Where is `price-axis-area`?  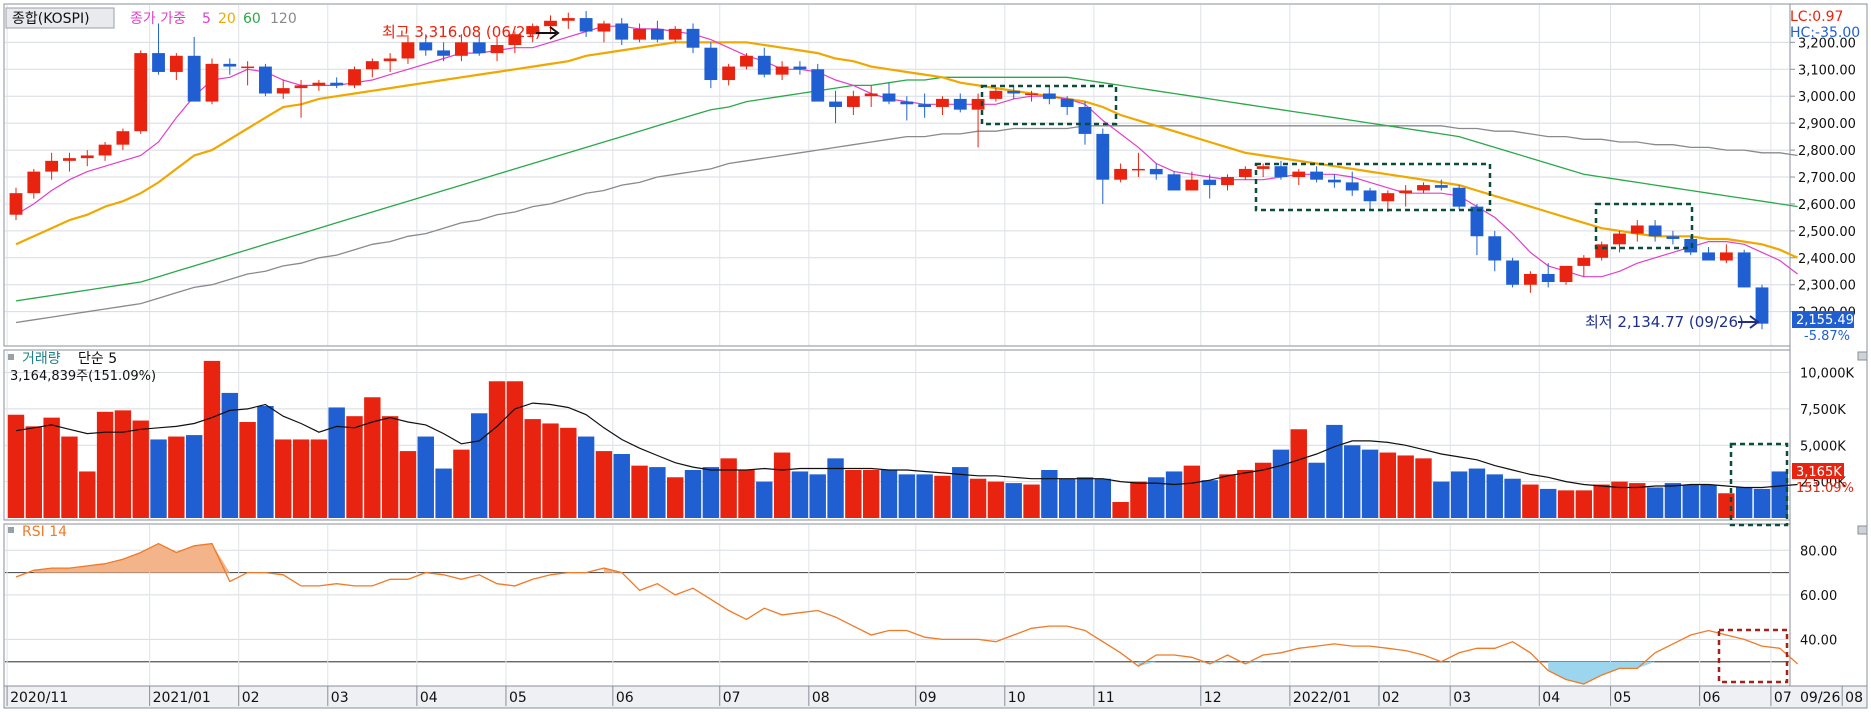 price-axis-area is located at coordinates (1828, 345).